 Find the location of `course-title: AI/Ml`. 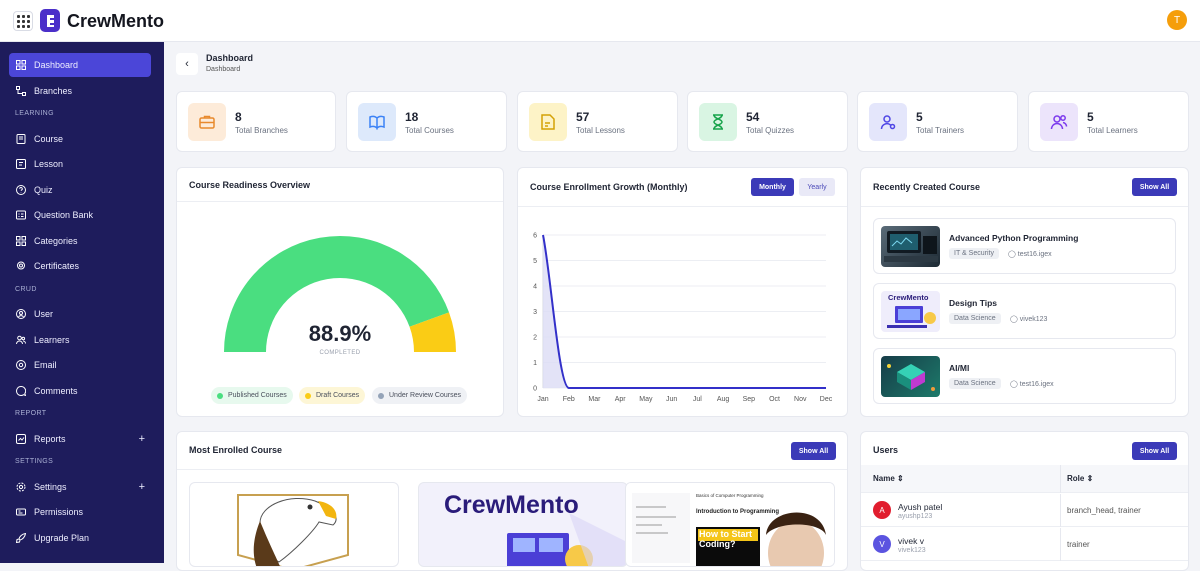

course-title: AI/Ml is located at coordinates (959, 368).